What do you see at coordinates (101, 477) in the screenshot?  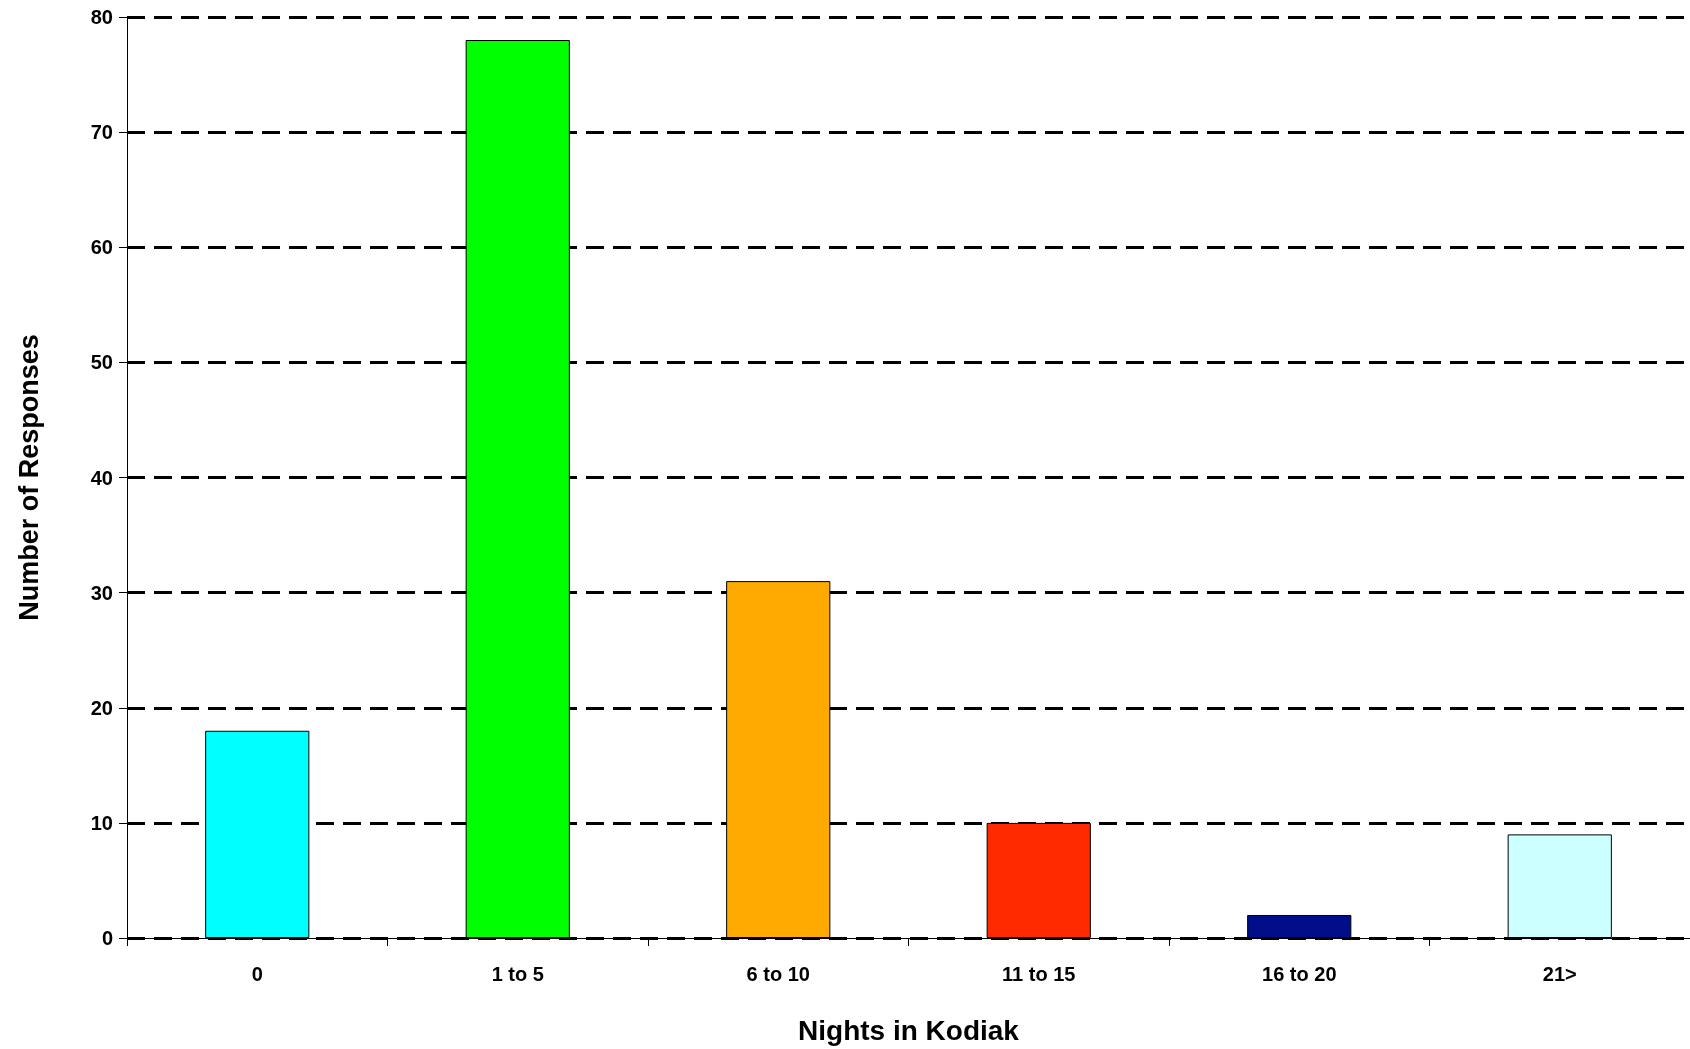 I see `y-tick-label: 40` at bounding box center [101, 477].